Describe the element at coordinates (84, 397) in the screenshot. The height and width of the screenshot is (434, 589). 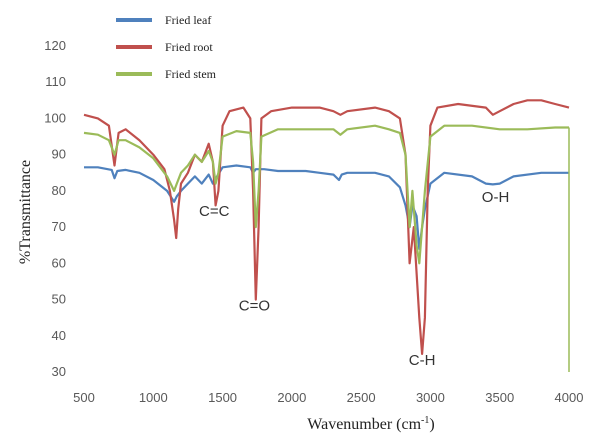
I see `x-tick-label: 500` at that location.